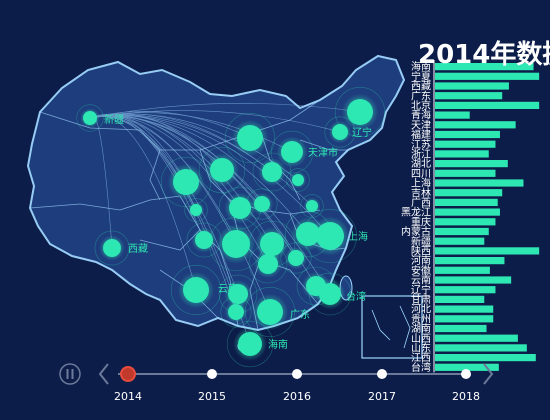  What do you see at coordinates (421, 367) in the screenshot?
I see `bar-label: 台湾` at bounding box center [421, 367].